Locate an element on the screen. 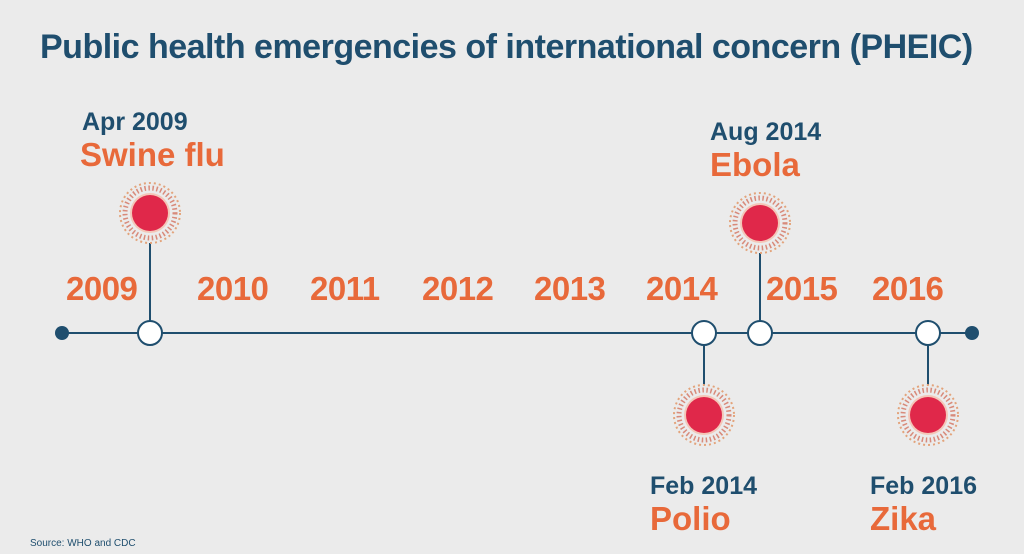 The image size is (1024, 554). marker-ebola is located at coordinates (760, 333).